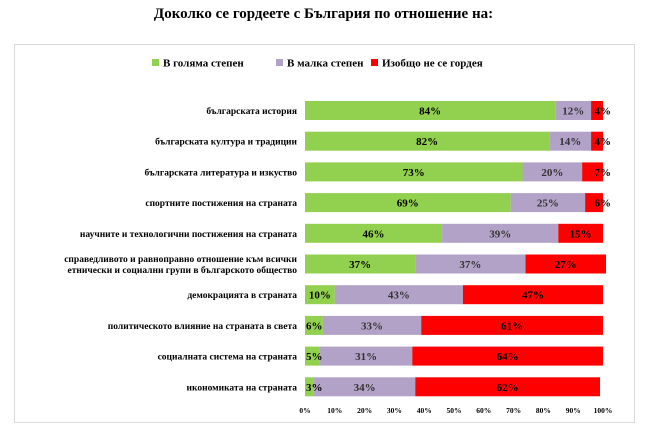 Image resolution: width=647 pixels, height=435 pixels. I want to click on value-label: 33%, so click(372, 326).